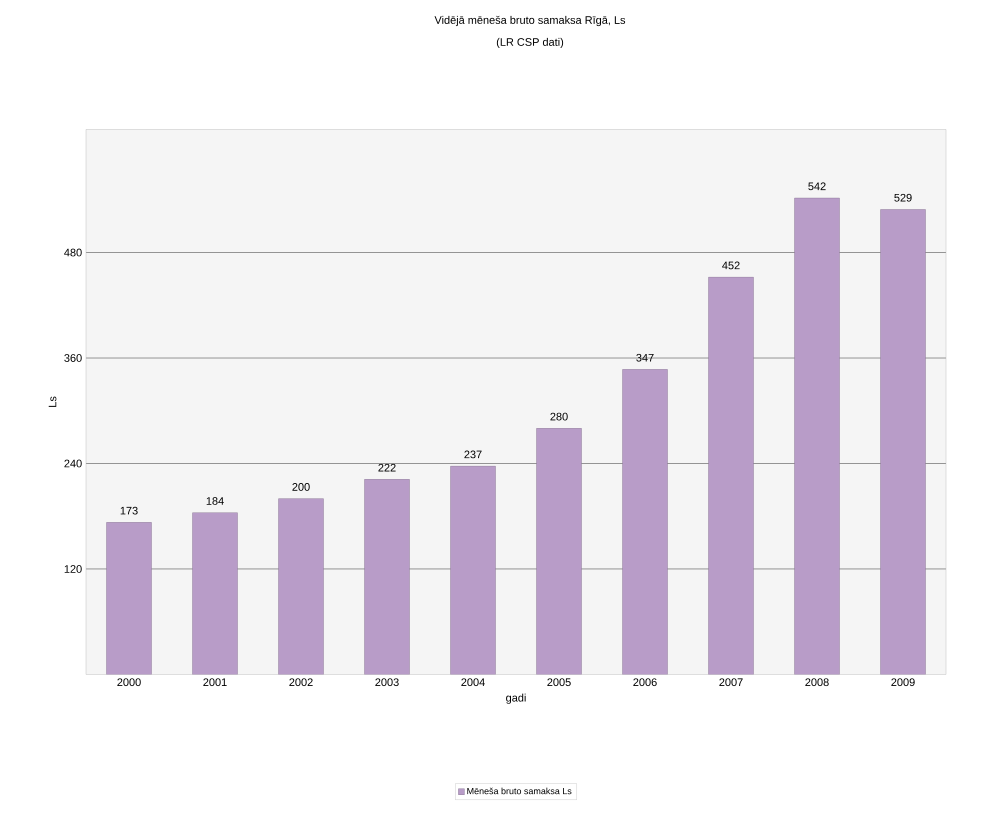 This screenshot has height=816, width=999. What do you see at coordinates (731, 682) in the screenshot?
I see `x-tick-label: 2007` at bounding box center [731, 682].